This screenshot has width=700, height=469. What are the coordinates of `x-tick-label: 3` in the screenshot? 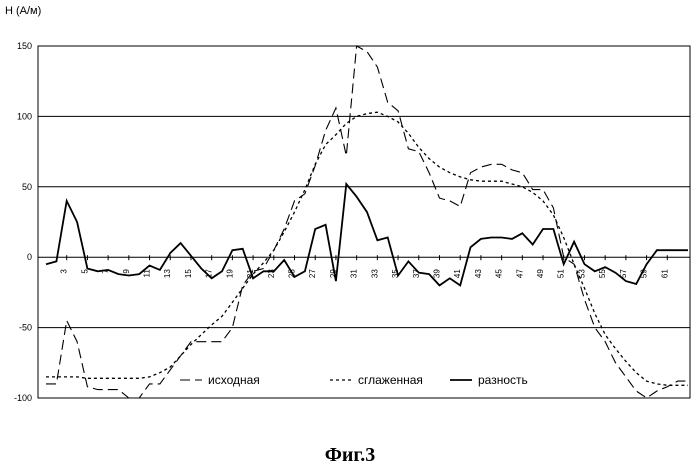 It's located at (64, 271).